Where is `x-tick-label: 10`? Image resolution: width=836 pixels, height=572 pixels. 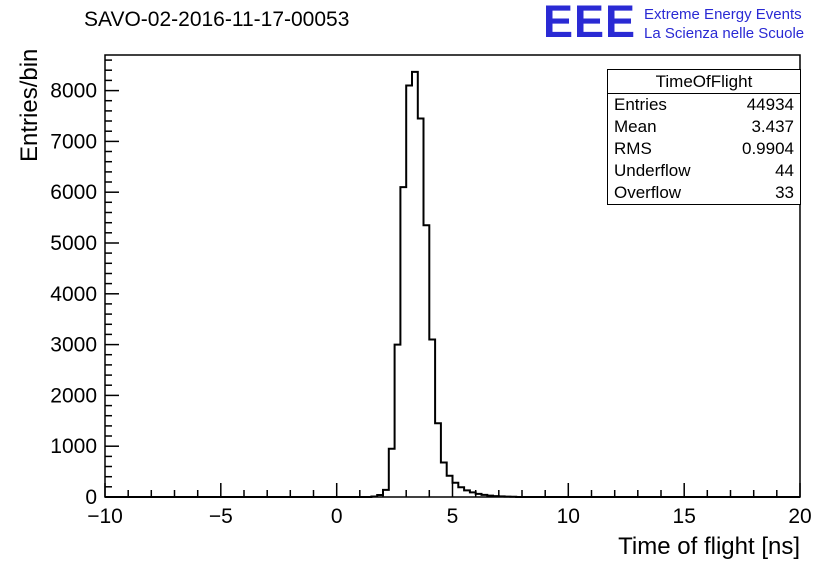 x-tick-label: 10 is located at coordinates (568, 516).